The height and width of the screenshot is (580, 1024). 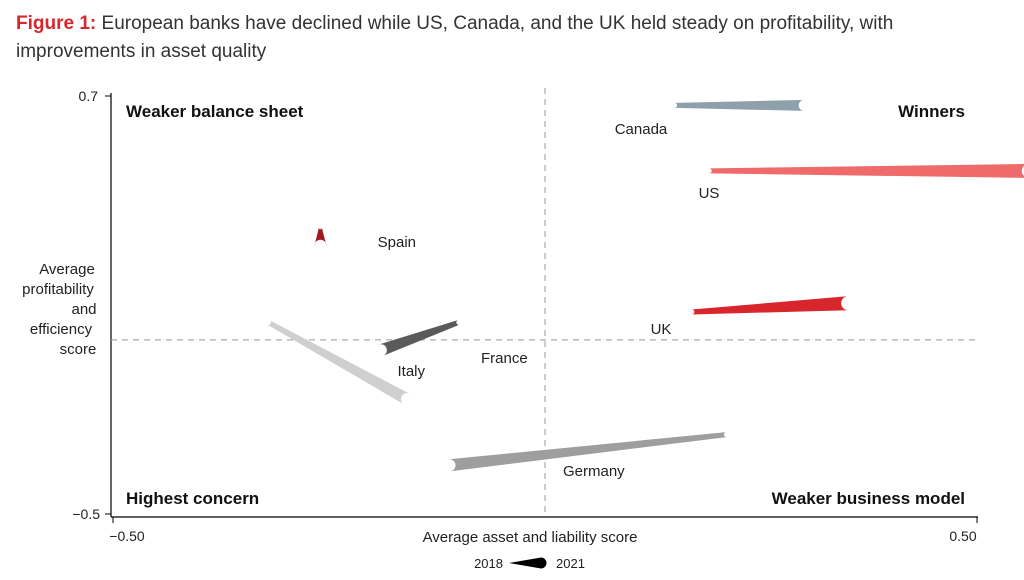 What do you see at coordinates (338, 362) in the screenshot?
I see `trajectory-italy` at bounding box center [338, 362].